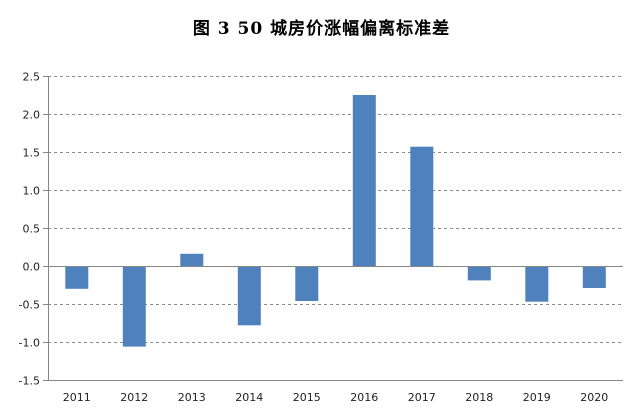  I want to click on y-tick-label: 2.0, so click(32, 115).